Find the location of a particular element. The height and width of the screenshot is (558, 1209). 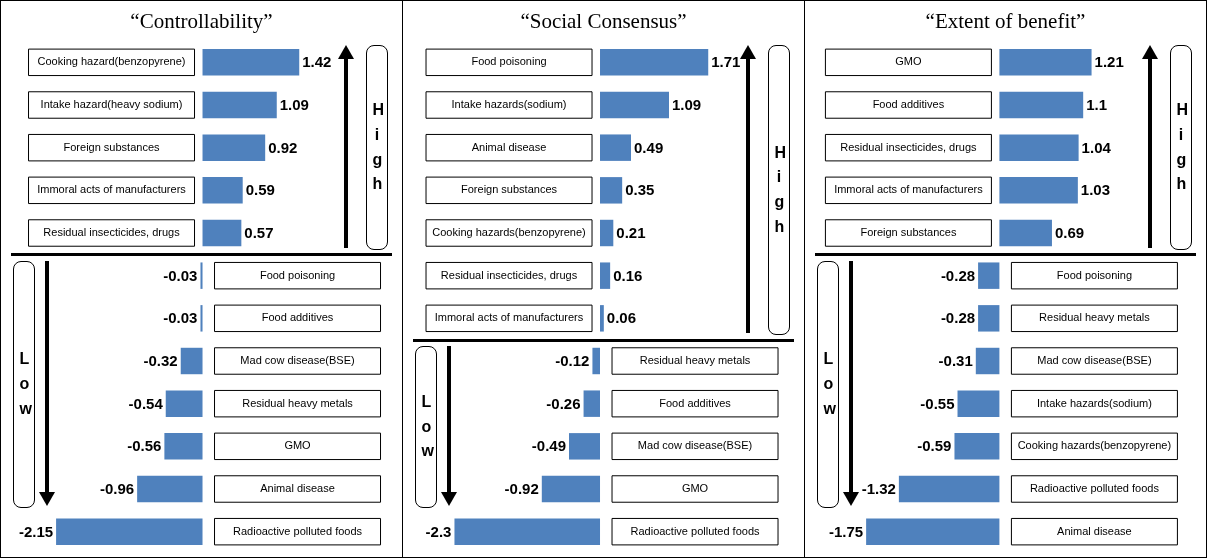

data-label: -1.75 is located at coordinates (846, 531).